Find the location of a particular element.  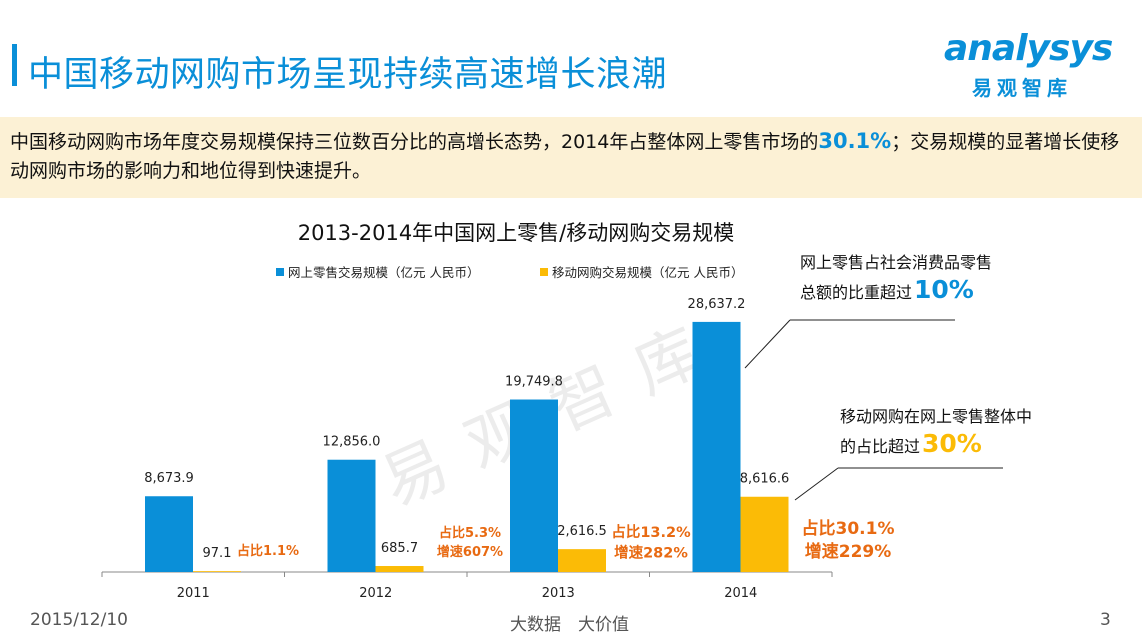

retail-value-label: 8,673.9 is located at coordinates (169, 478).